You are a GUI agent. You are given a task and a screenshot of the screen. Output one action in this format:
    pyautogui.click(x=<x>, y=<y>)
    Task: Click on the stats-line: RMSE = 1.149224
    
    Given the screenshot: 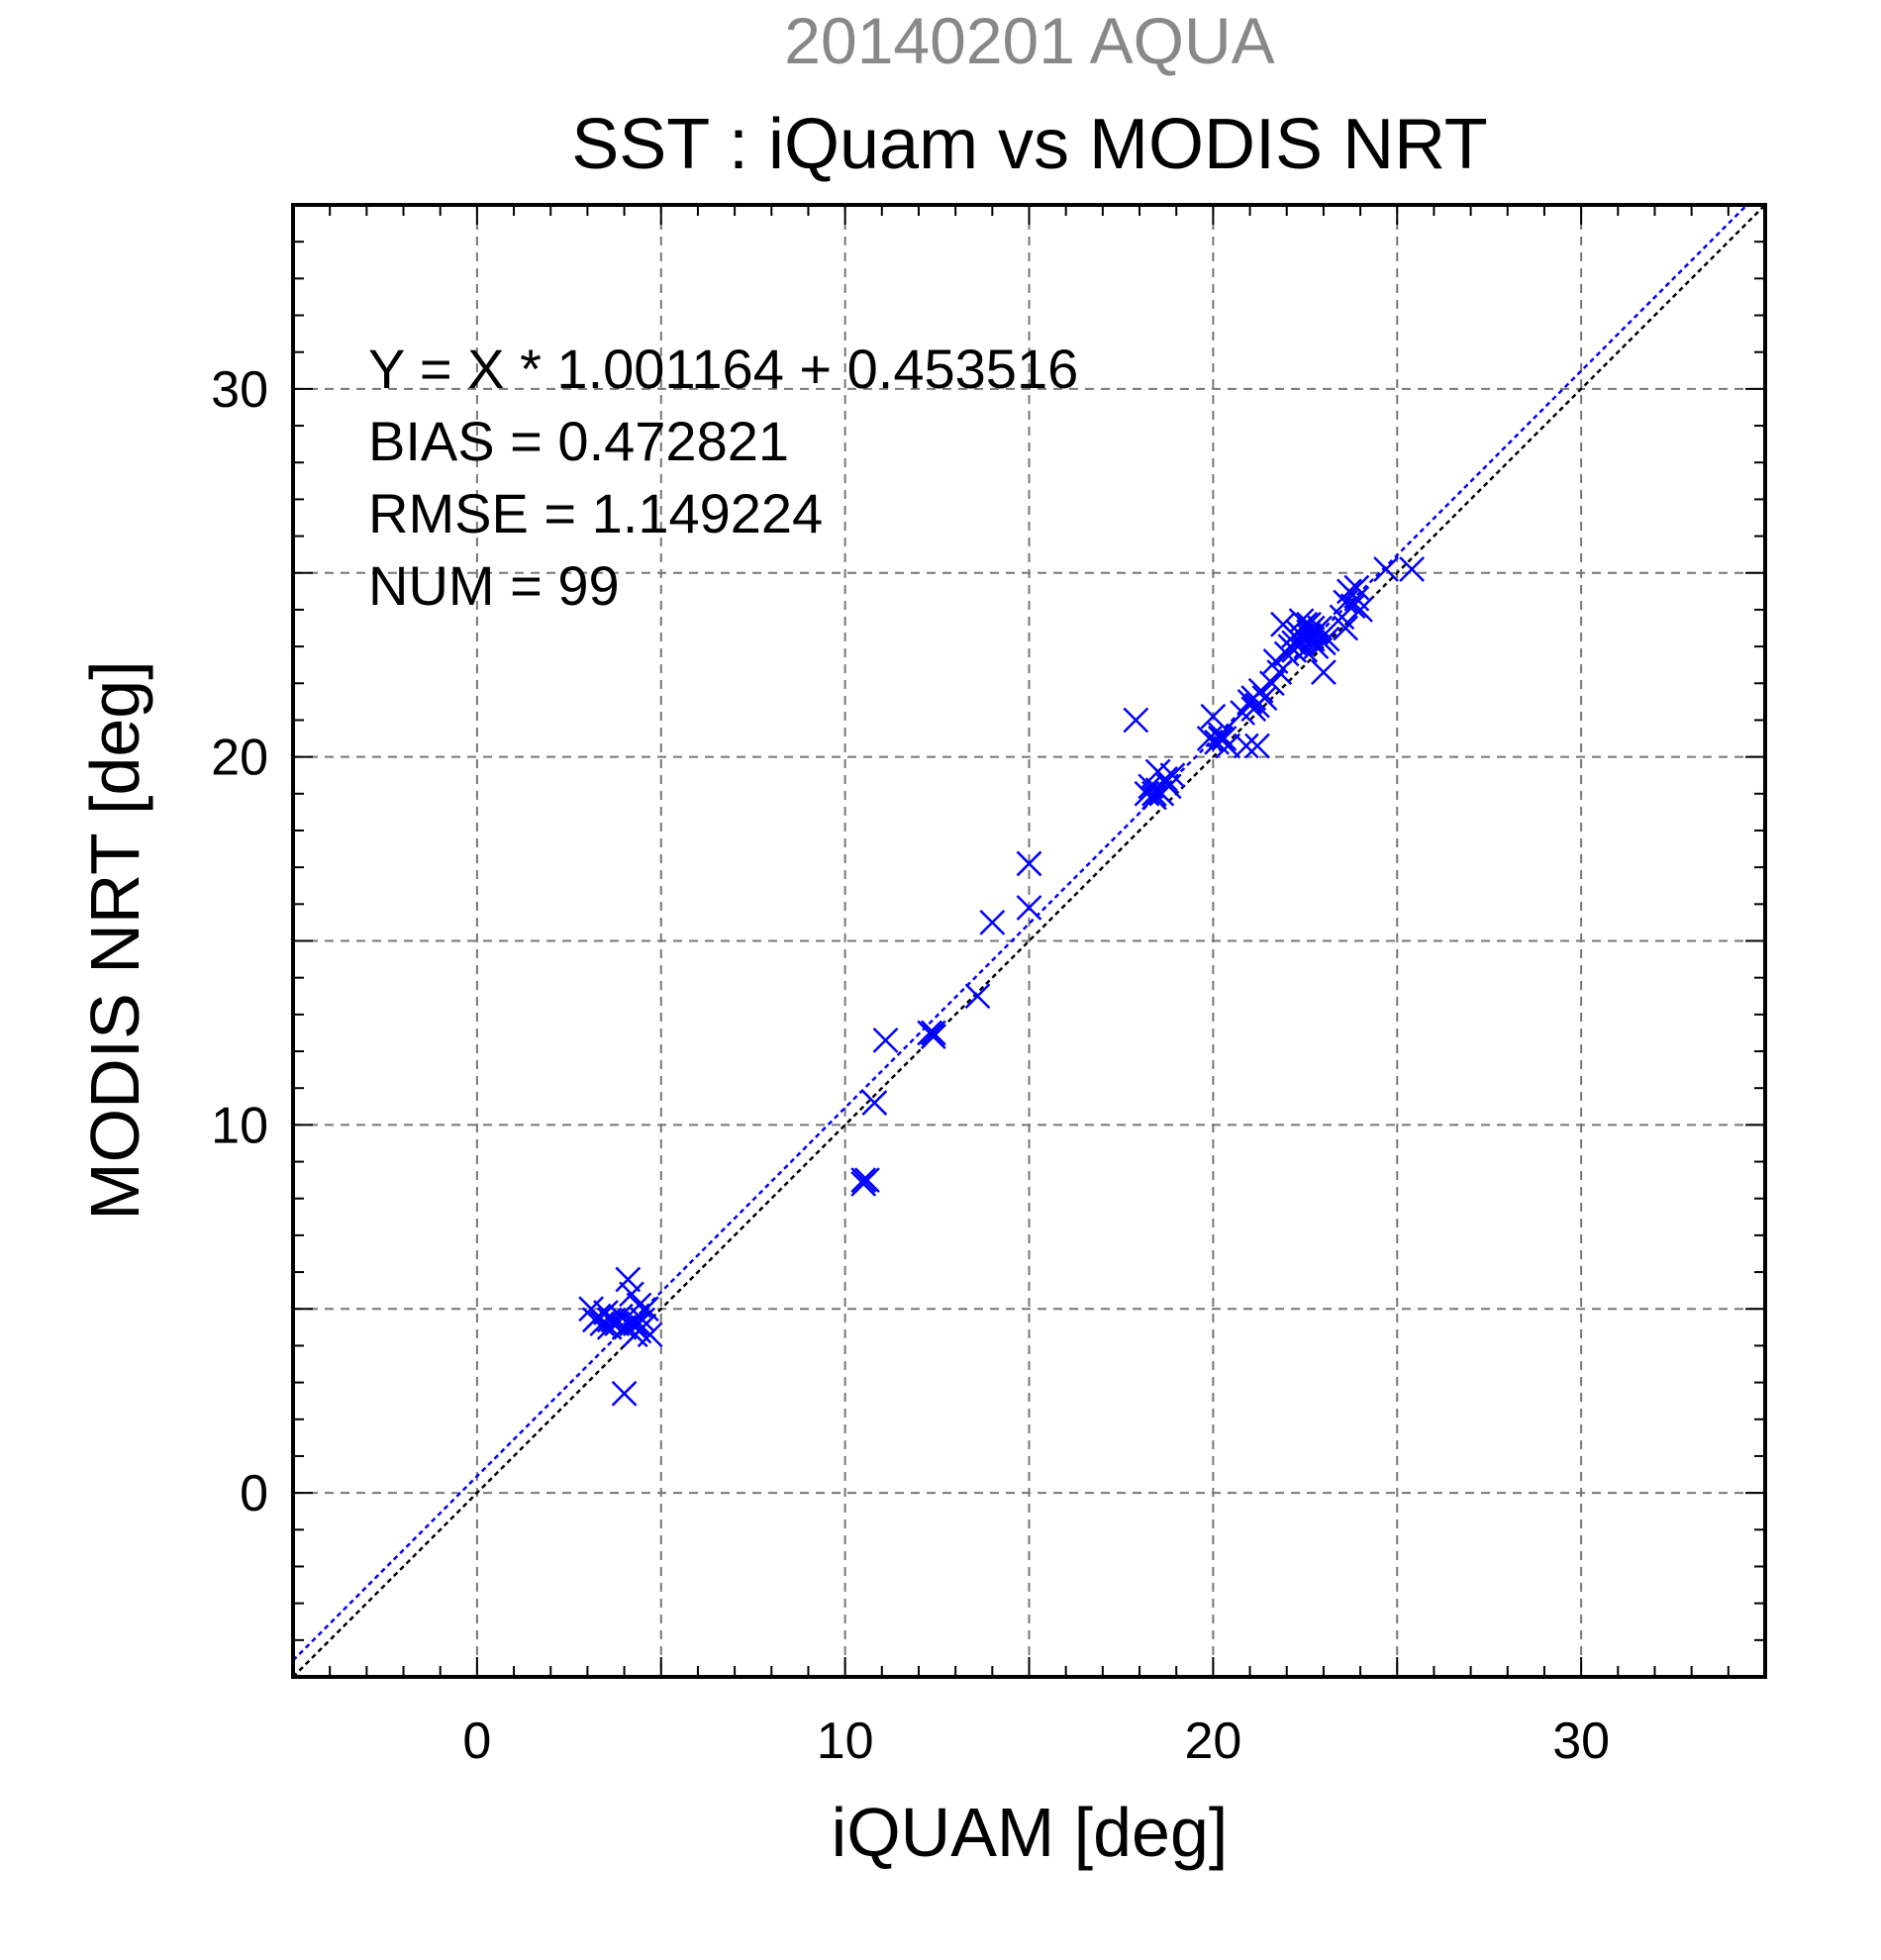 What is the action you would take?
    pyautogui.click(x=595, y=513)
    